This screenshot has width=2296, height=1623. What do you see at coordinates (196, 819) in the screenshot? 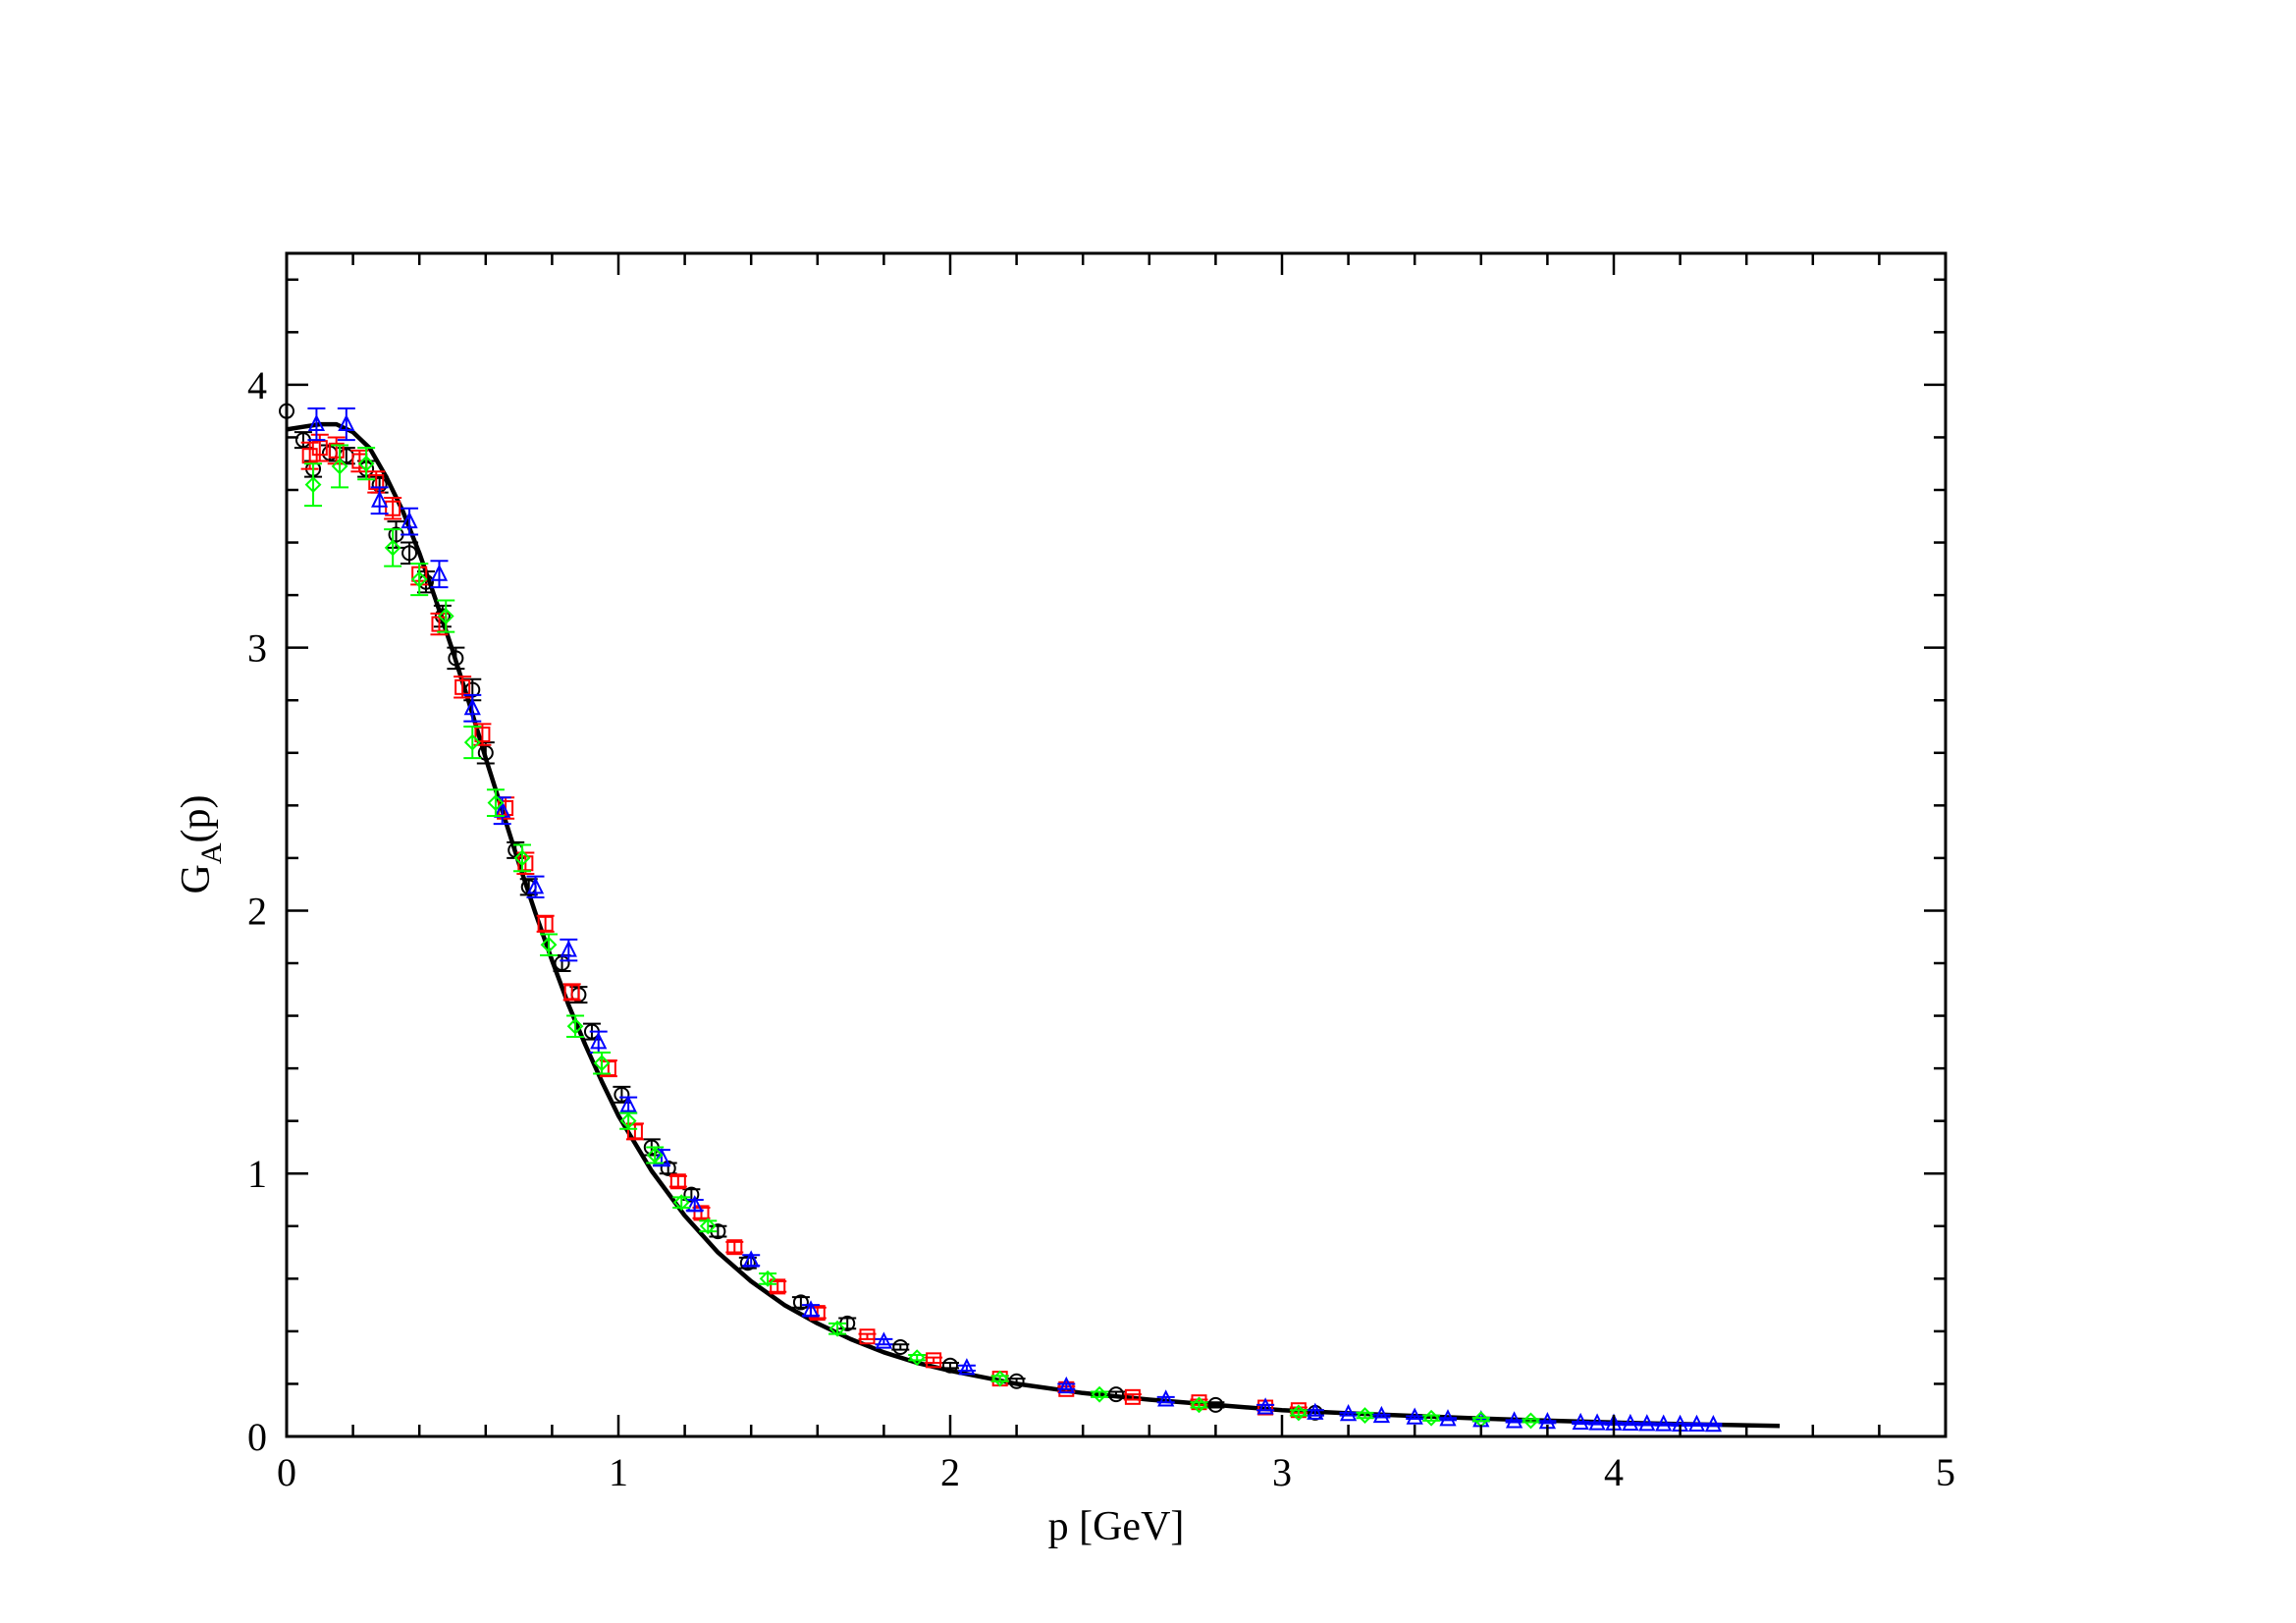
I see `y-axis-title-tail: (p)` at bounding box center [196, 819].